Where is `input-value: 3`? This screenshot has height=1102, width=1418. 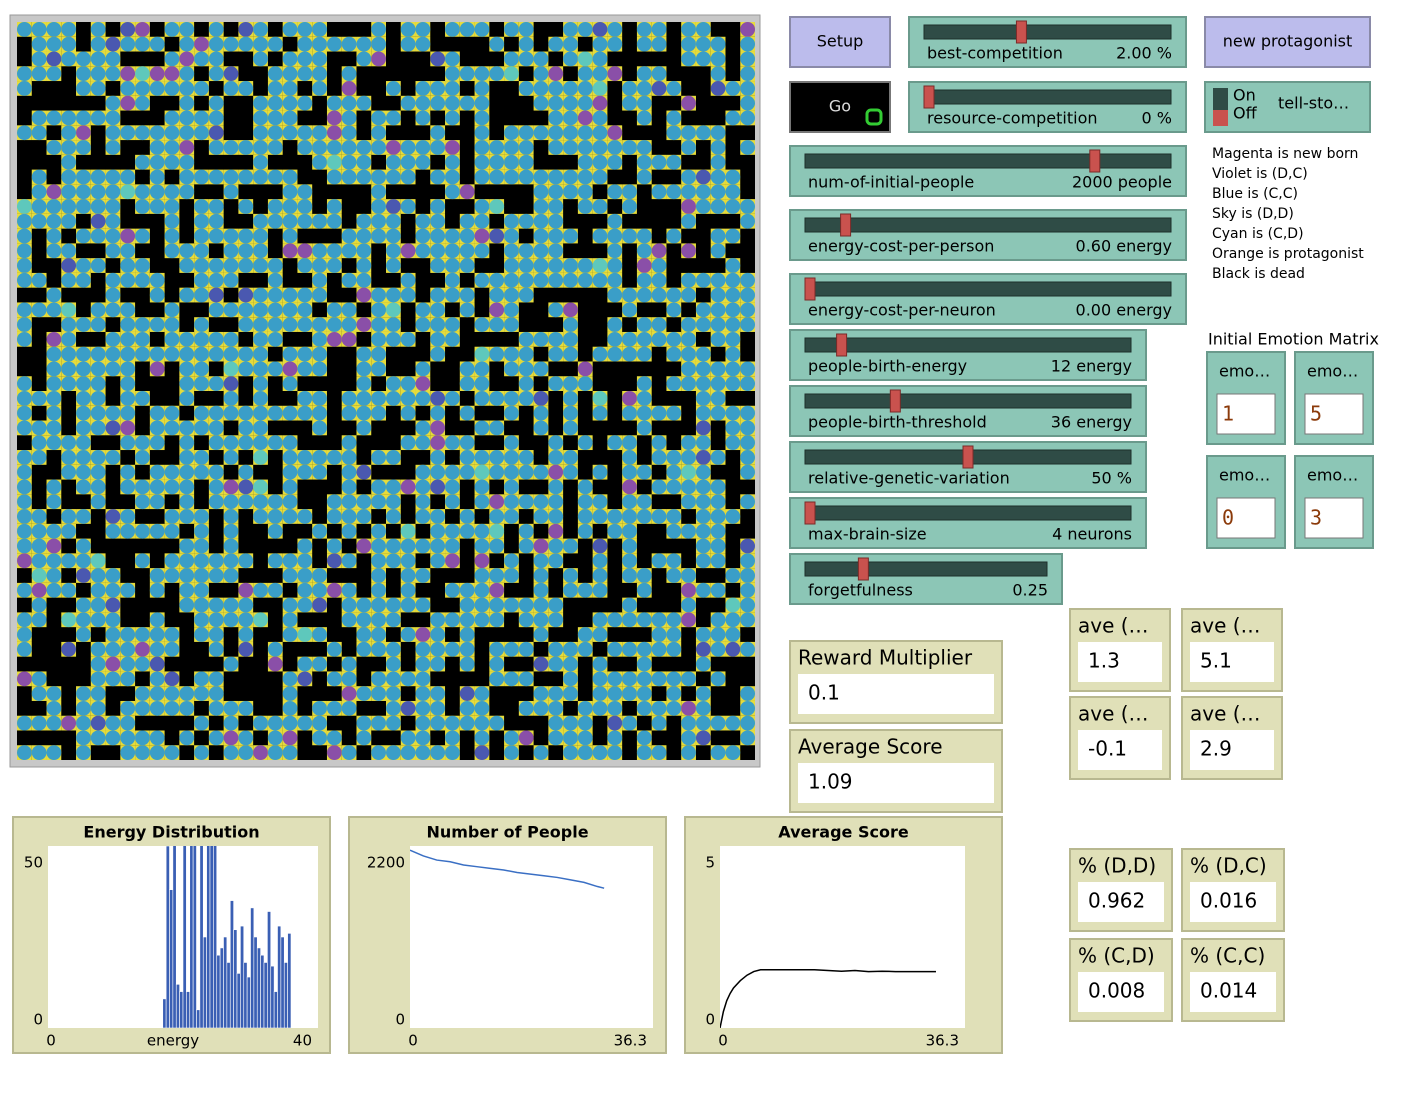
input-value: 3 is located at coordinates (1316, 518).